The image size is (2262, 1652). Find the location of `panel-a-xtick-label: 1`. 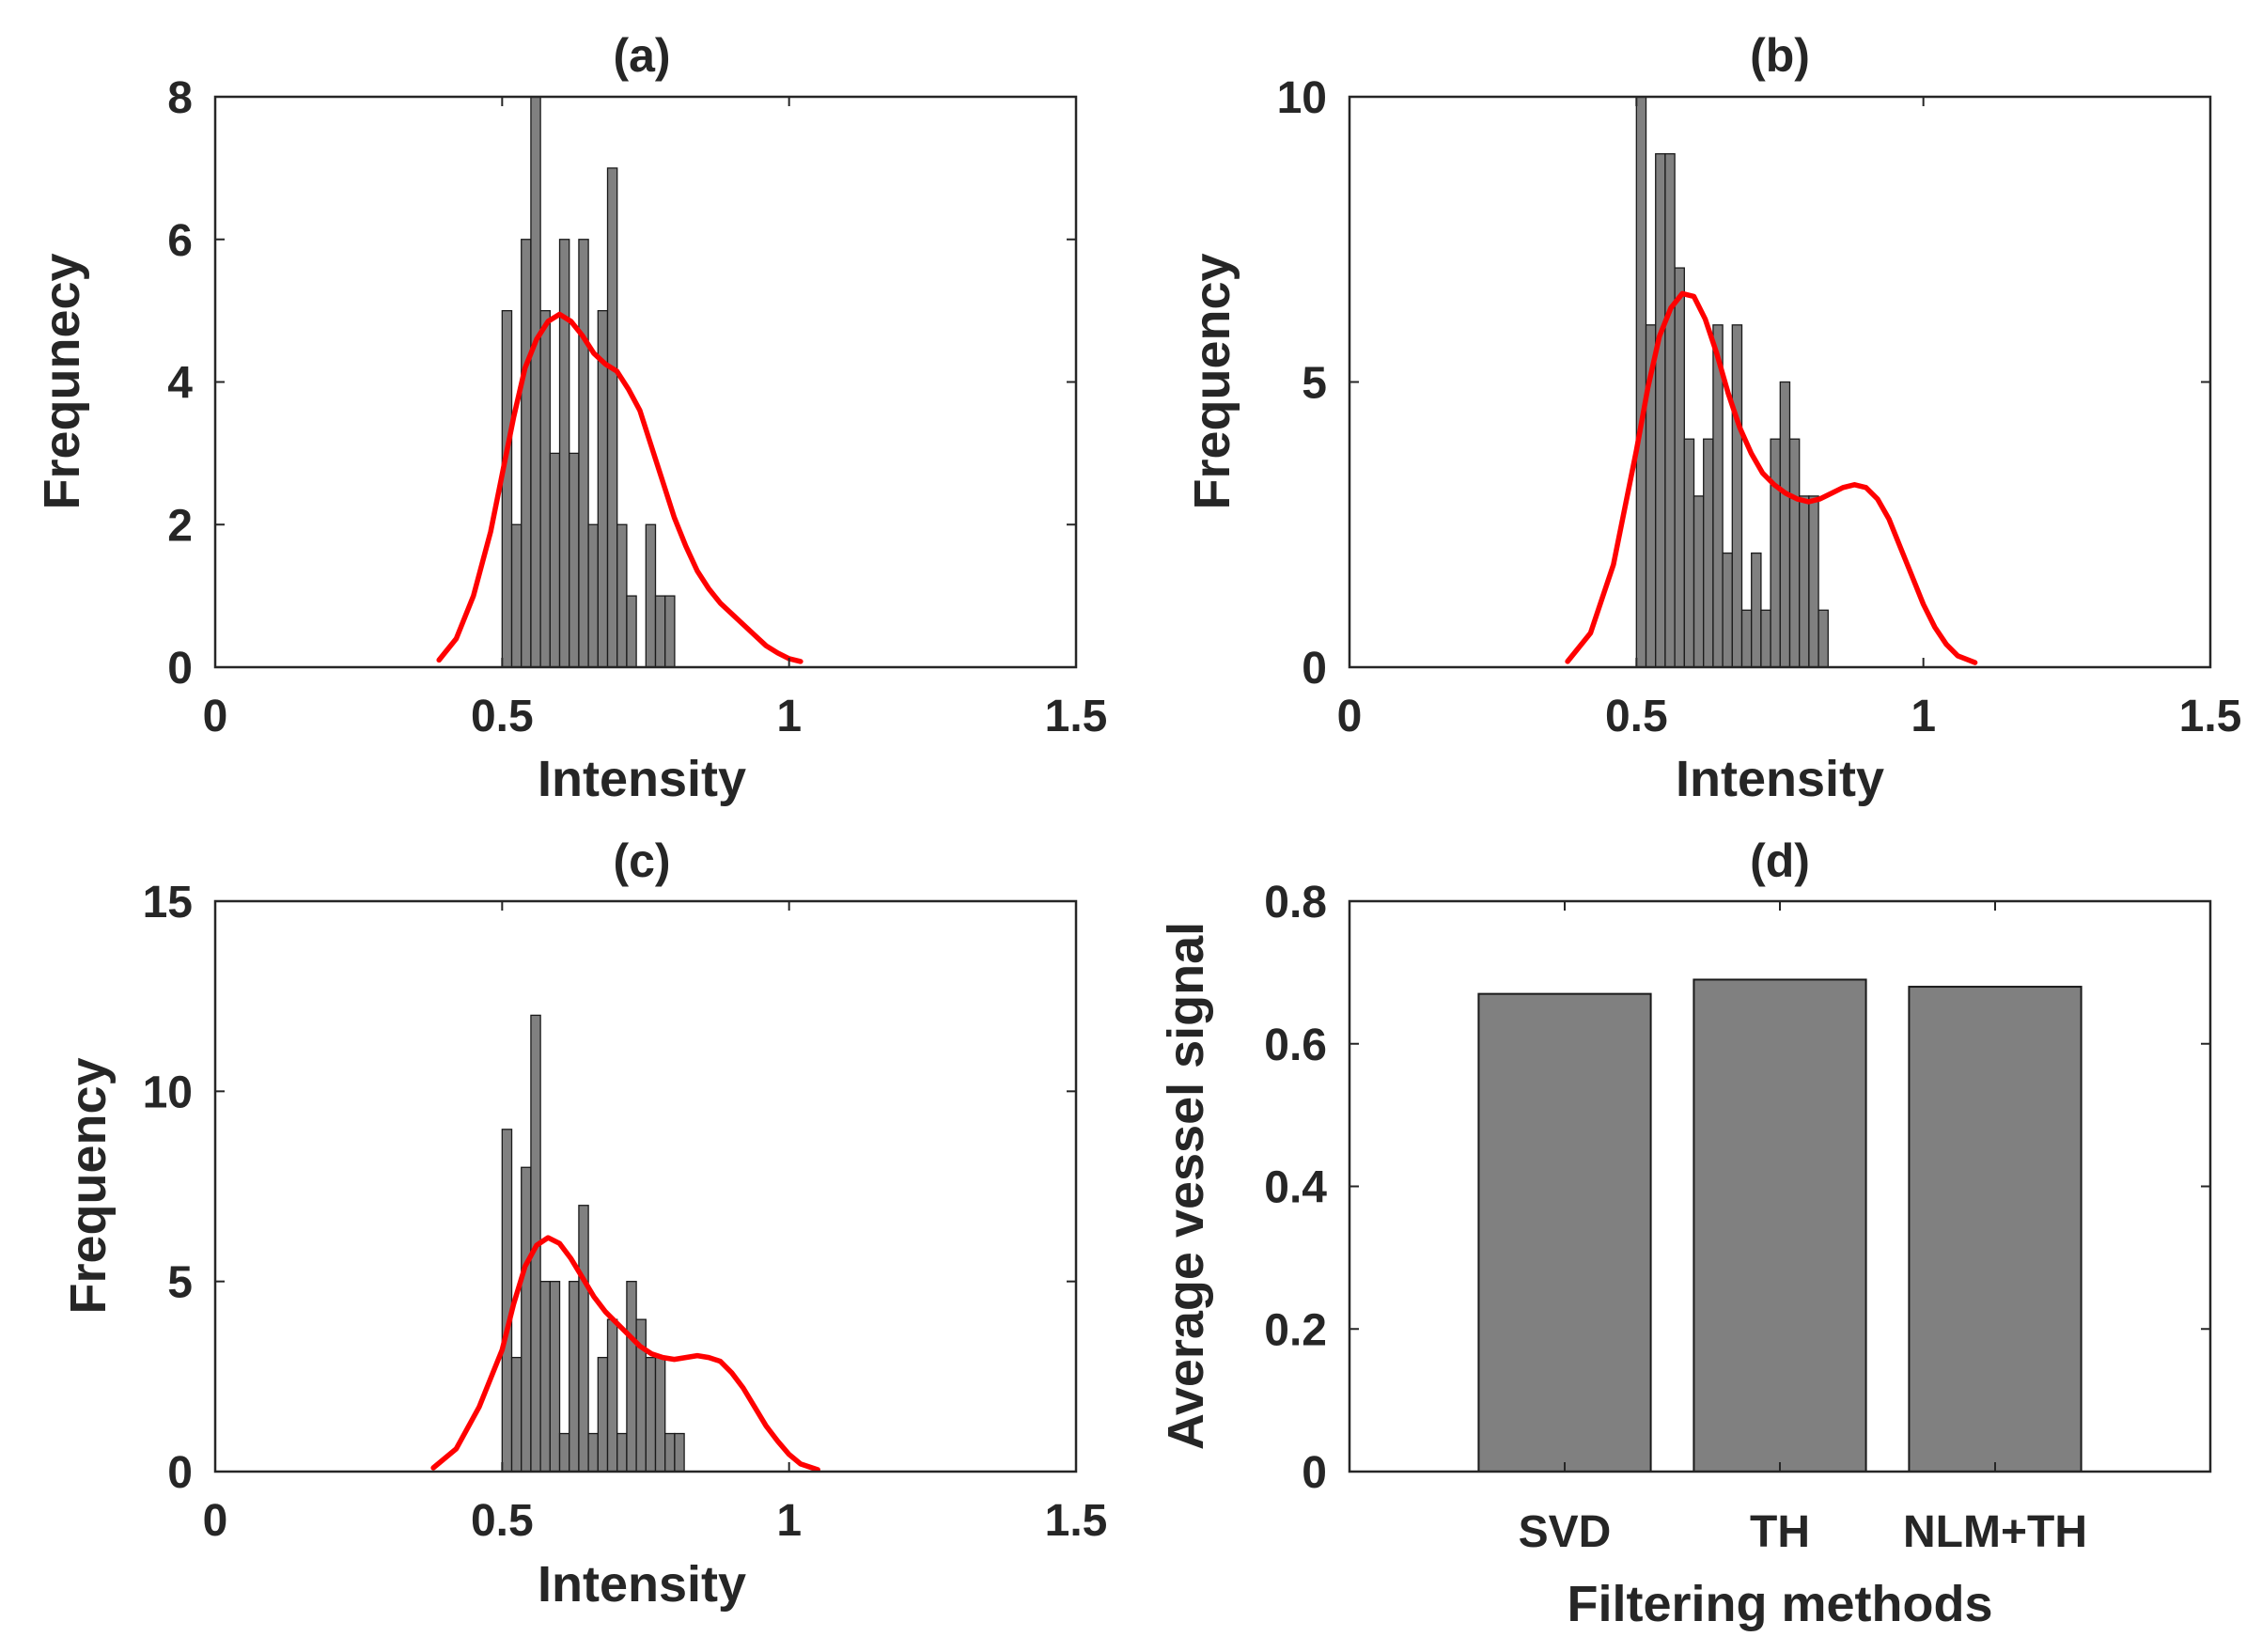

panel-a-xtick-label: 1 is located at coordinates (789, 716).